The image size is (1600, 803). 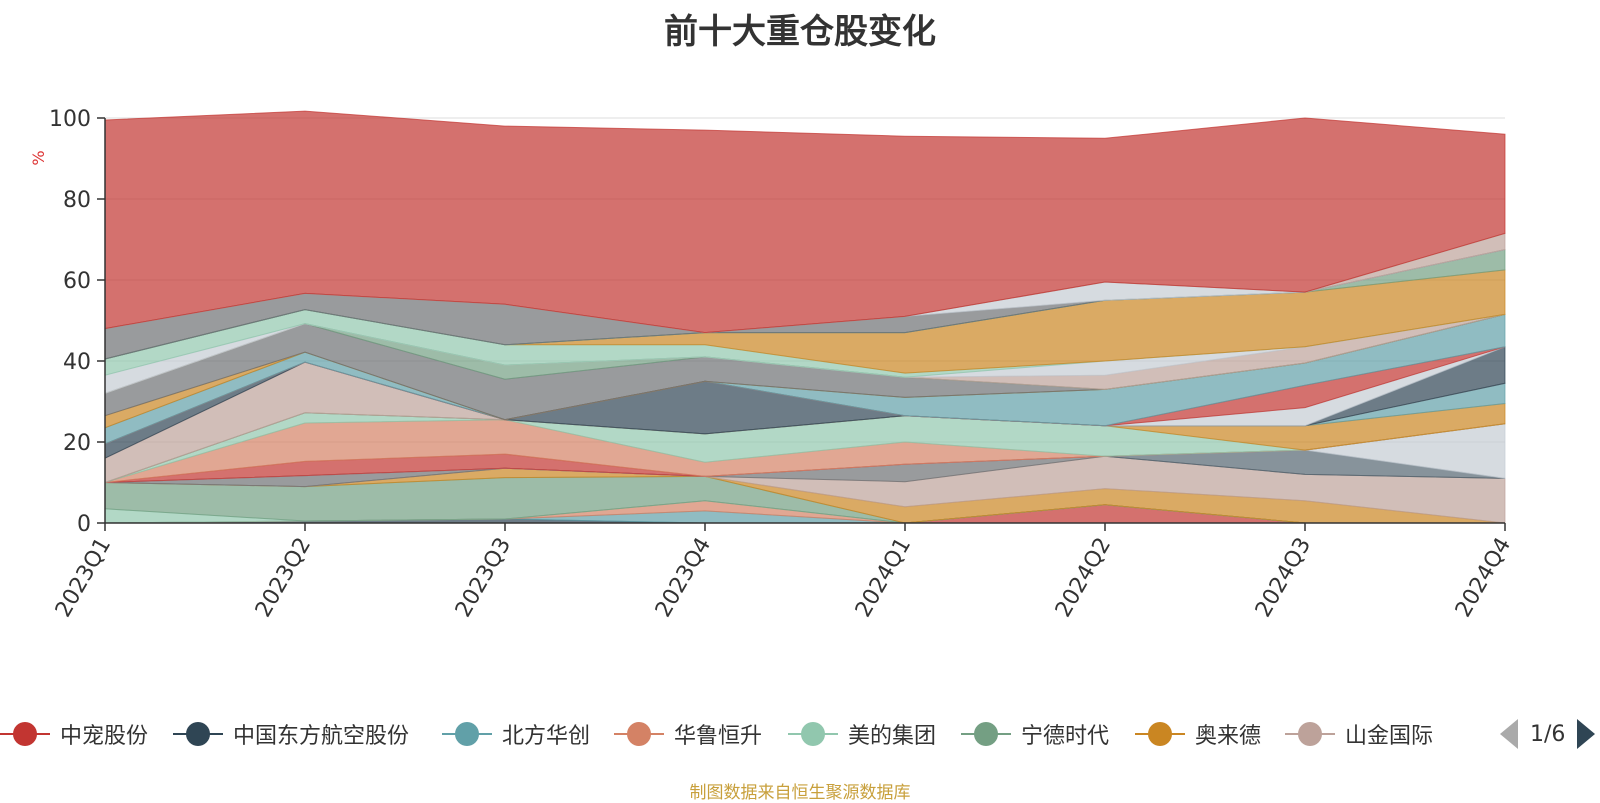 What do you see at coordinates (483, 578) in the screenshot?
I see `x-tick-label: 2023Q3` at bounding box center [483, 578].